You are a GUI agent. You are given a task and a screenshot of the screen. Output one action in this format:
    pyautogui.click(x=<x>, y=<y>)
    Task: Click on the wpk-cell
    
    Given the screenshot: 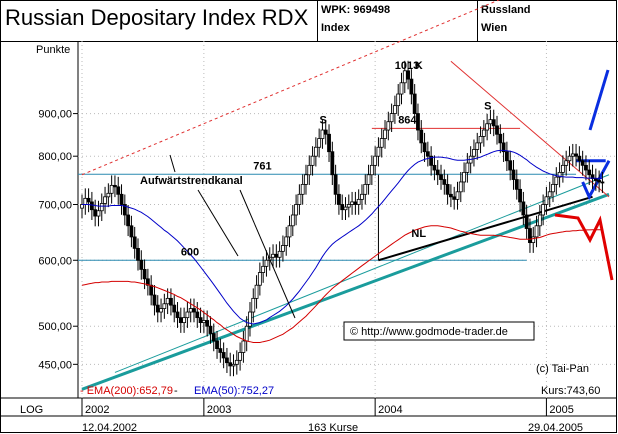 What is the action you would take?
    pyautogui.click(x=398, y=21)
    